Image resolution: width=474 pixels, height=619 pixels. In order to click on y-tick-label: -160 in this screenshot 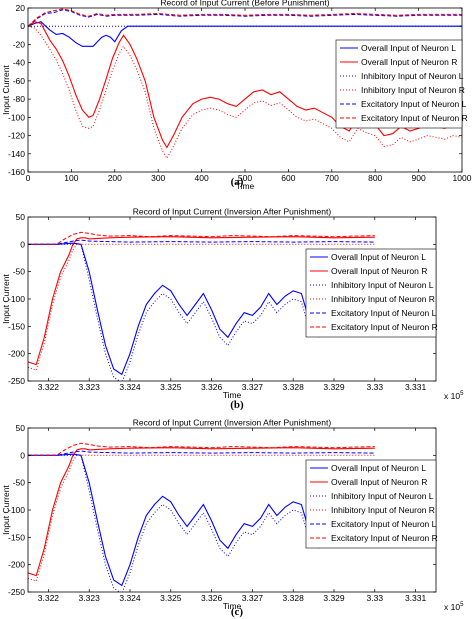, I will do `click(16, 172)`.